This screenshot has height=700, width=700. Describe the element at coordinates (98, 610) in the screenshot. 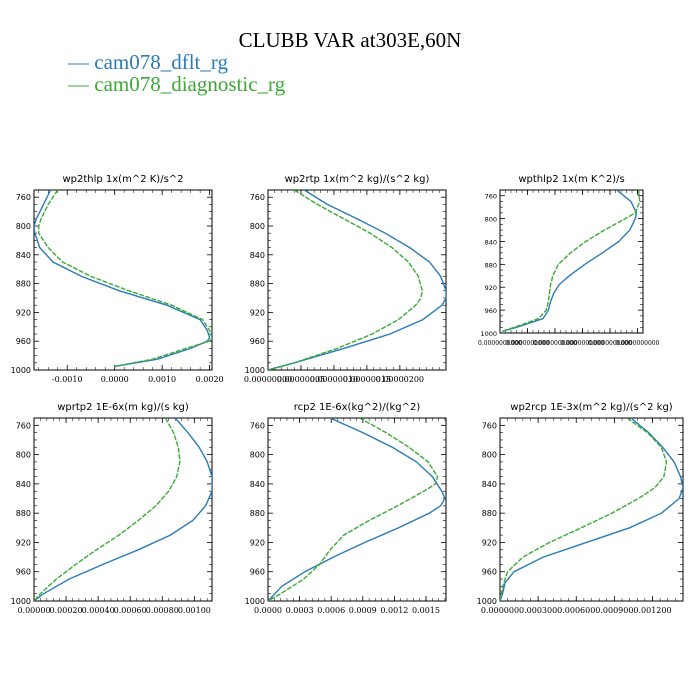

I see `x-tick-label: 0.00040` at that location.